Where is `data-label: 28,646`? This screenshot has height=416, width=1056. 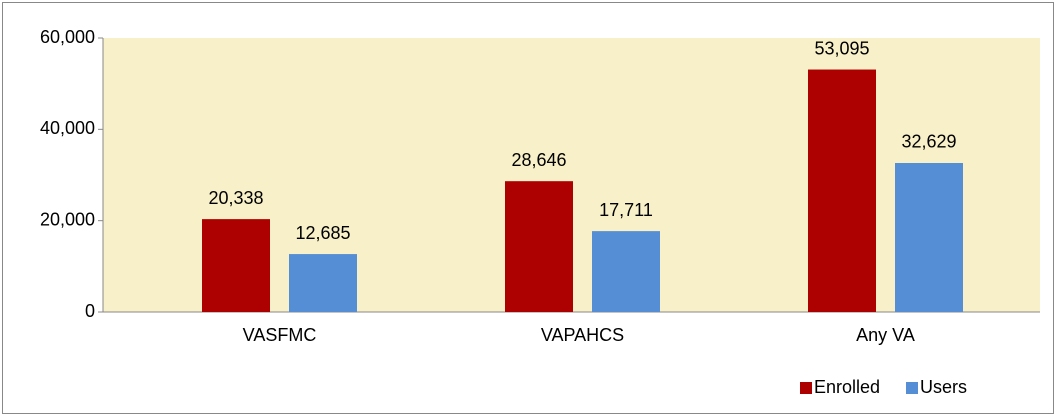
data-label: 28,646 is located at coordinates (538, 160).